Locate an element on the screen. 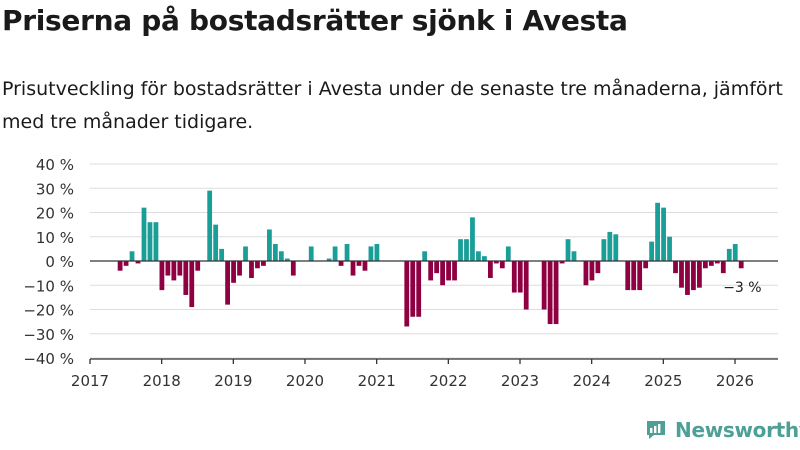 The image size is (800, 450). y-tick-label: 20 % is located at coordinates (55, 214).